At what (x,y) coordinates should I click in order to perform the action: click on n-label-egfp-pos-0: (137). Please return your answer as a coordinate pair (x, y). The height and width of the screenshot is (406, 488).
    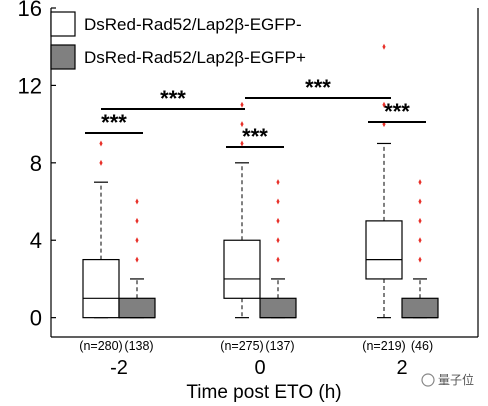
    Looking at the image, I should click on (279, 346).